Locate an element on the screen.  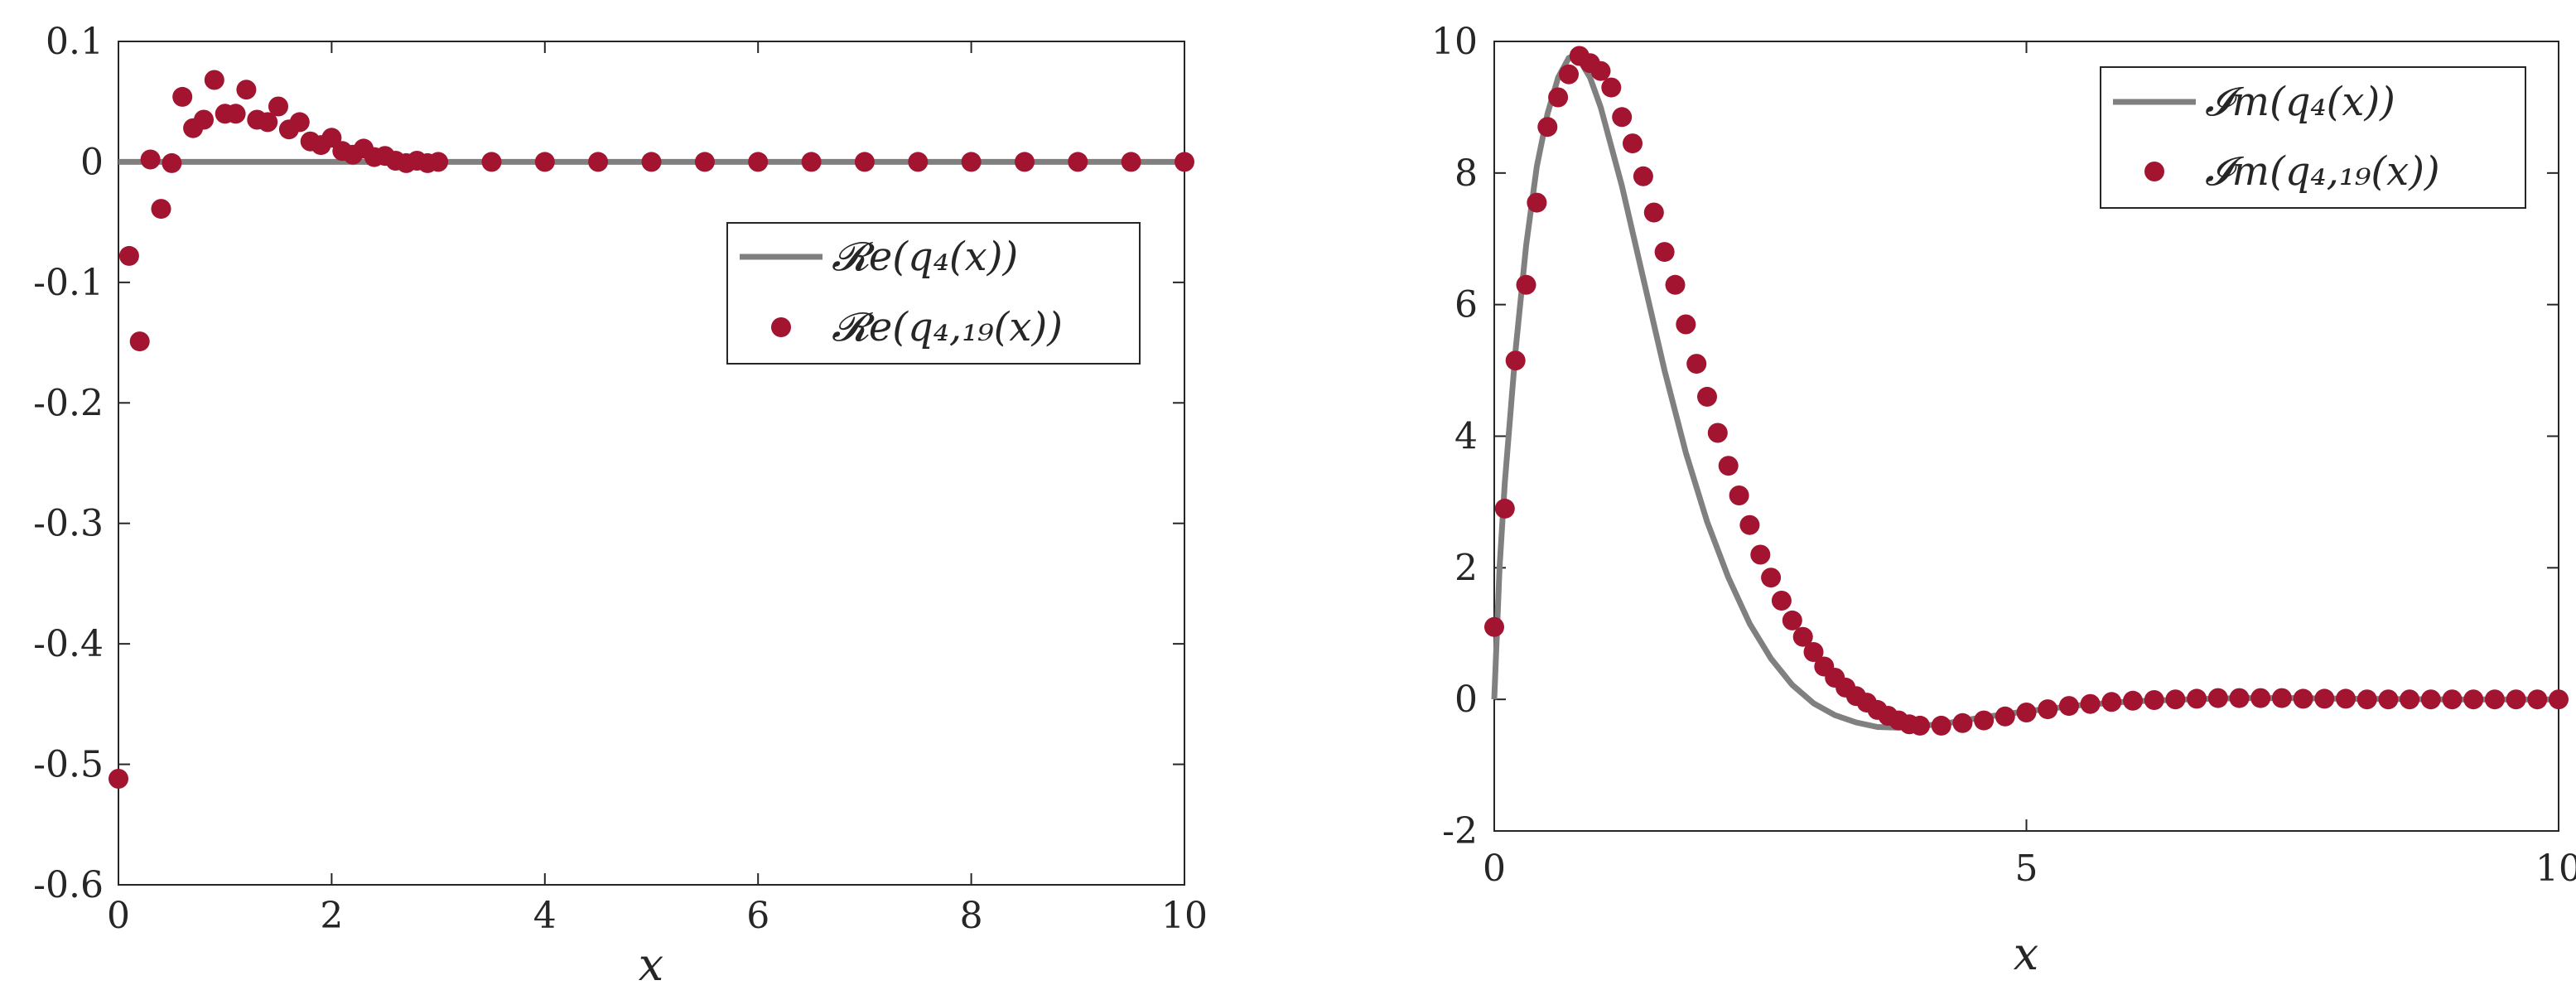
left-legend-label-model: 𝓡e(q₄(x)) is located at coordinates (925, 257).